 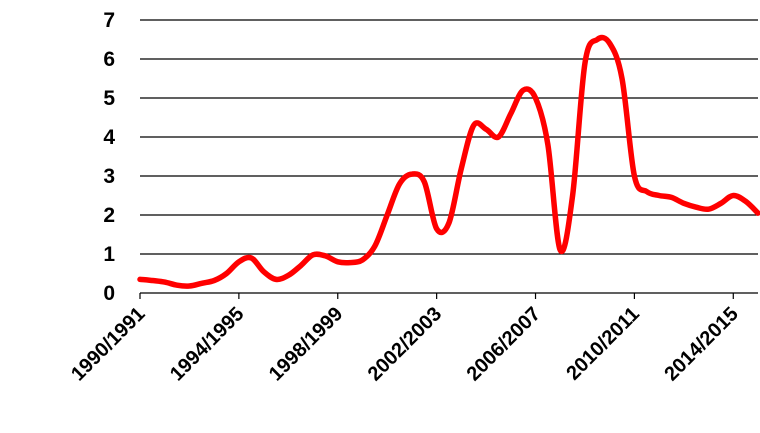 What do you see at coordinates (109, 157) in the screenshot?
I see `y-axis-ticks: 0 1 2 3 4 5 6 7` at bounding box center [109, 157].